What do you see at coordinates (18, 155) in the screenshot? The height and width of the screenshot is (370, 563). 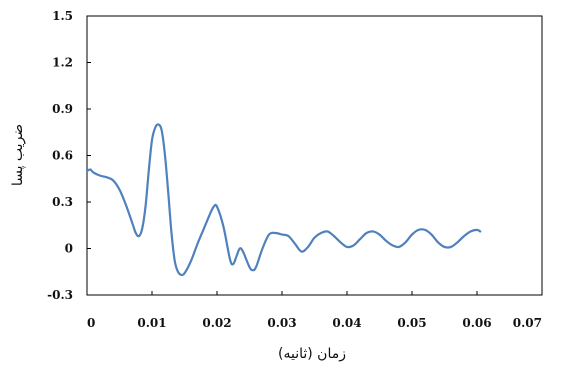 I see `y-axis-title: ضریب پسا` at bounding box center [18, 155].